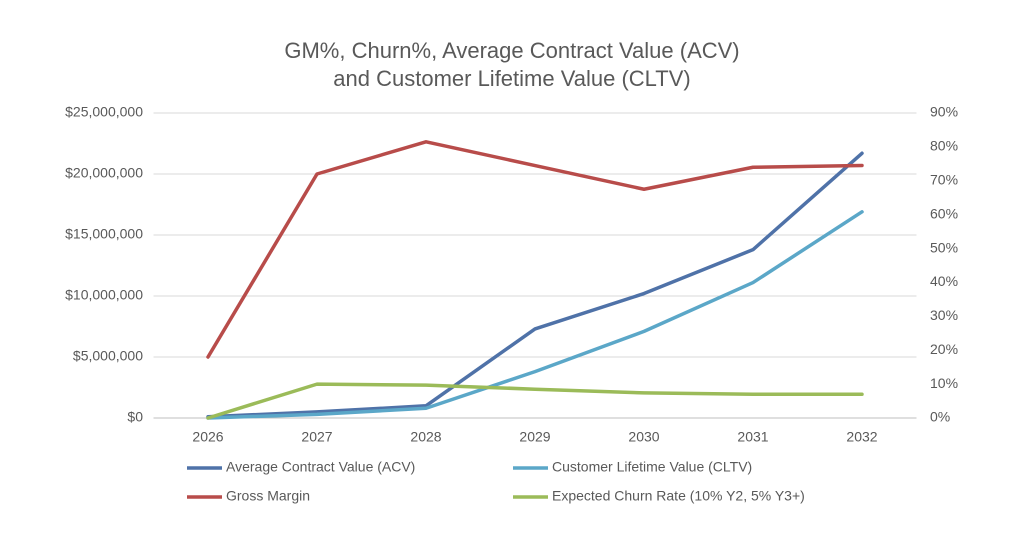 This screenshot has height=547, width=1024. I want to click on y2-tick-label: 80%, so click(944, 146).